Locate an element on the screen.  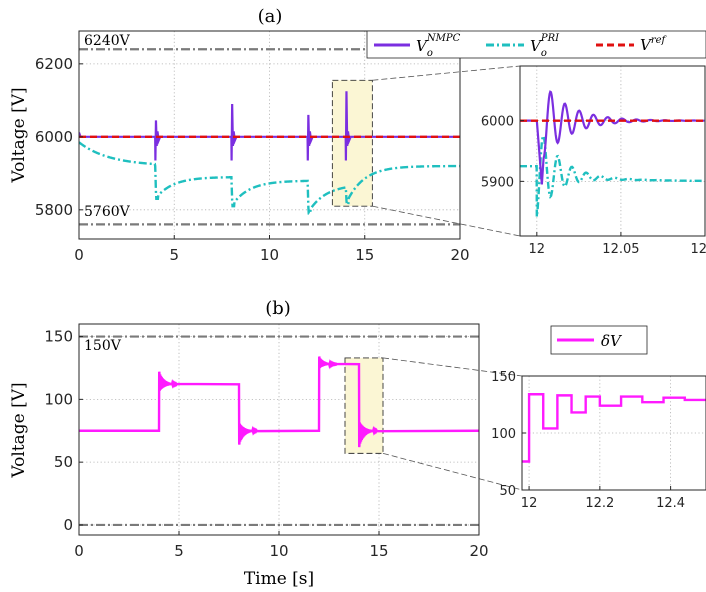
panel-a-title: (a) is located at coordinates (270, 16).